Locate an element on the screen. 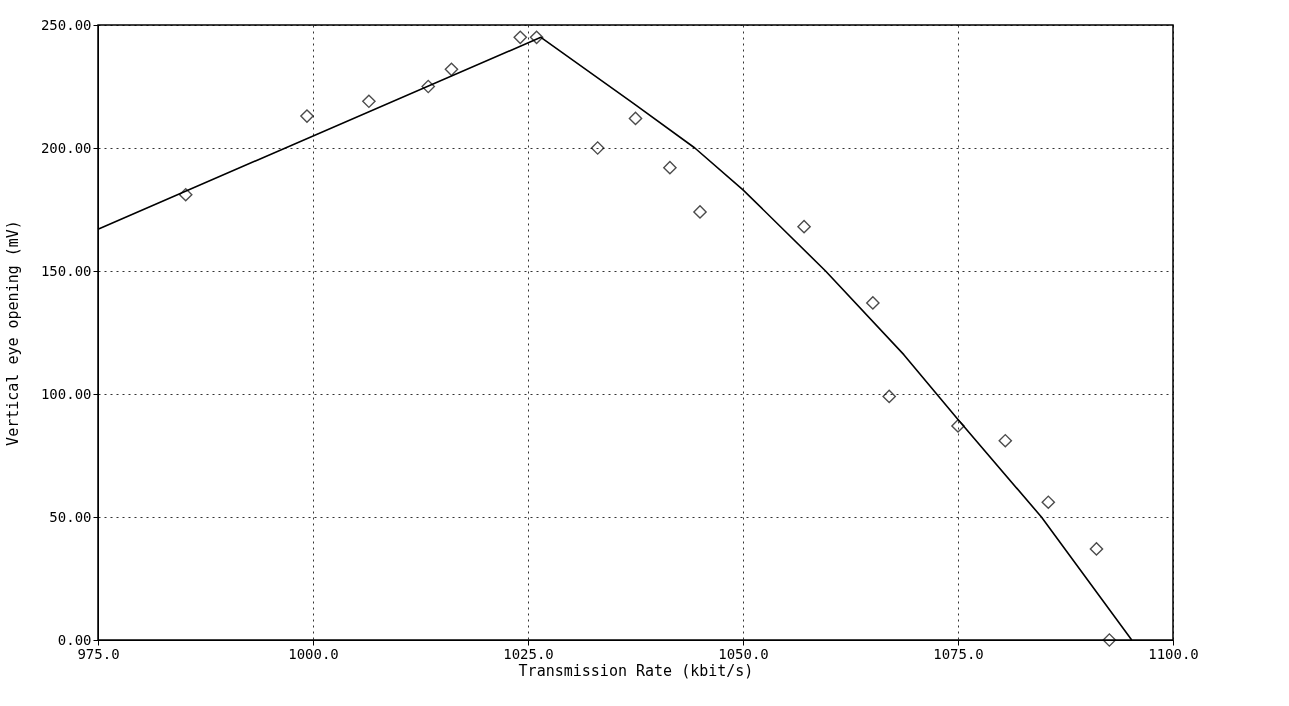 Image resolution: width=1289 pixels, height=706 pixels. x-tick-label: 1100.0 is located at coordinates (1173, 653).